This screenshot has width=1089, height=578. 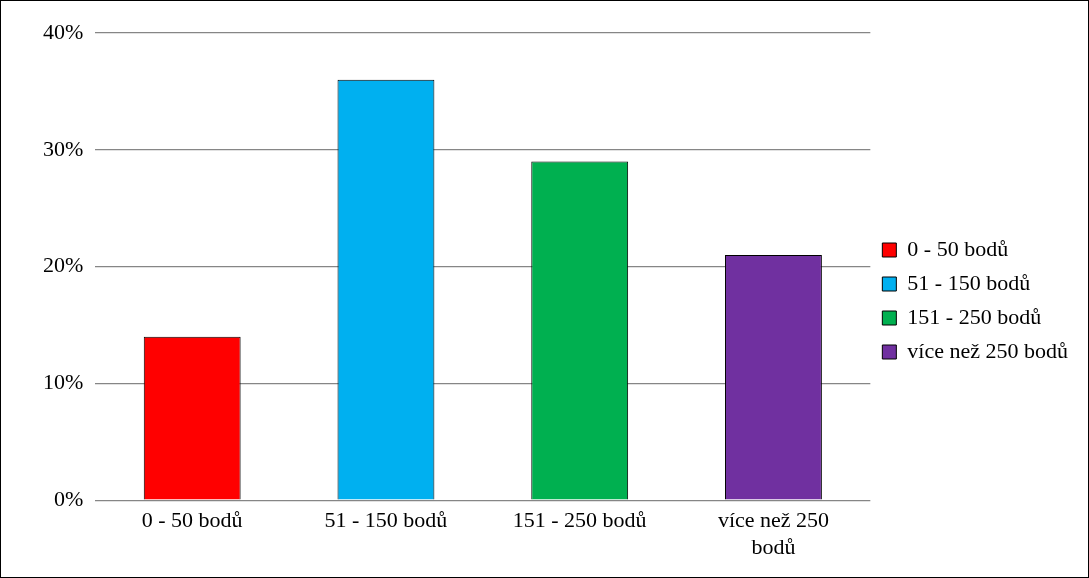 What do you see at coordinates (69, 498) in the screenshot?
I see `y-tick-label: 0%` at bounding box center [69, 498].